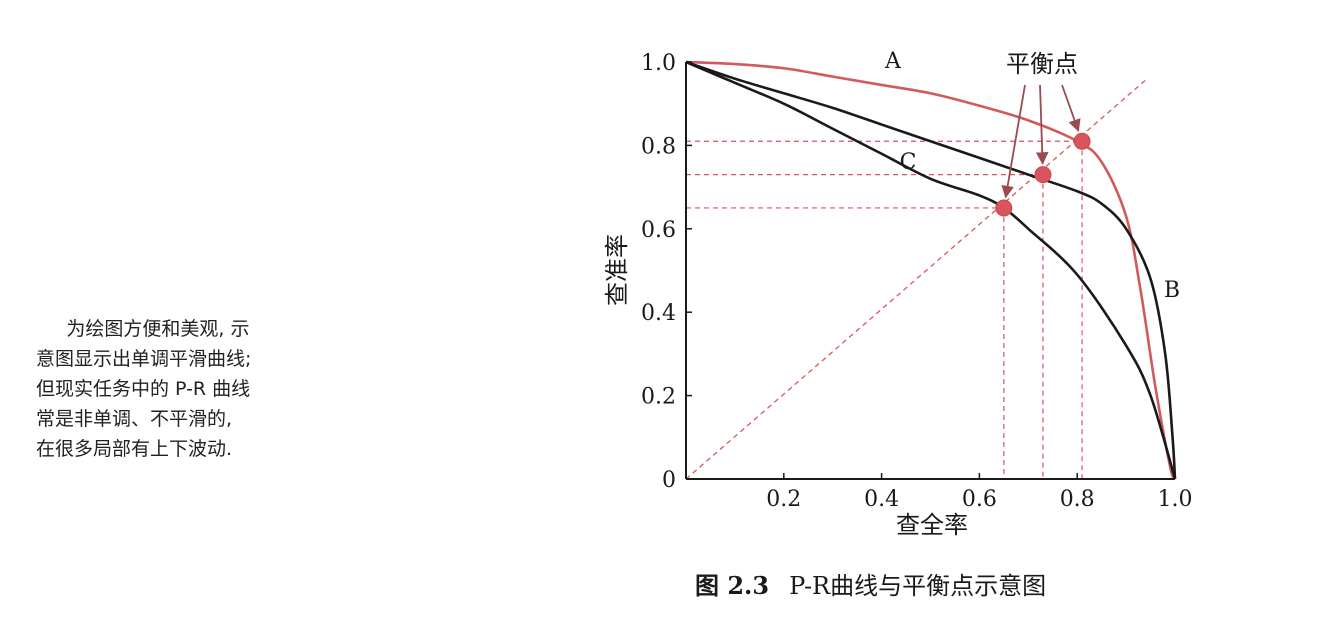 The image size is (1321, 625). I want to click on y-tick-label: 1.0, so click(658, 63).